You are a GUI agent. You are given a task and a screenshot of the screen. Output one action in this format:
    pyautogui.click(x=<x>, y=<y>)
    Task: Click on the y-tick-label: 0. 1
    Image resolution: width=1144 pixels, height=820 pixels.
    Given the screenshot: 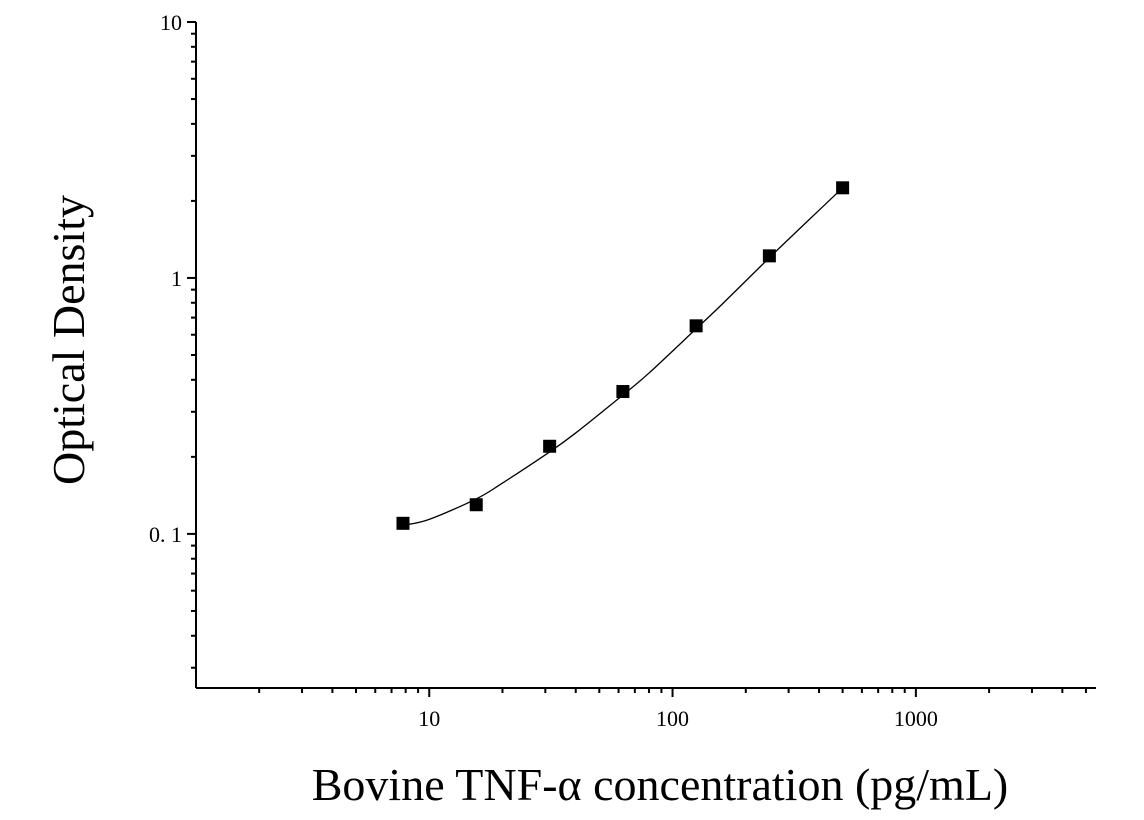 What is the action you would take?
    pyautogui.click(x=165, y=534)
    